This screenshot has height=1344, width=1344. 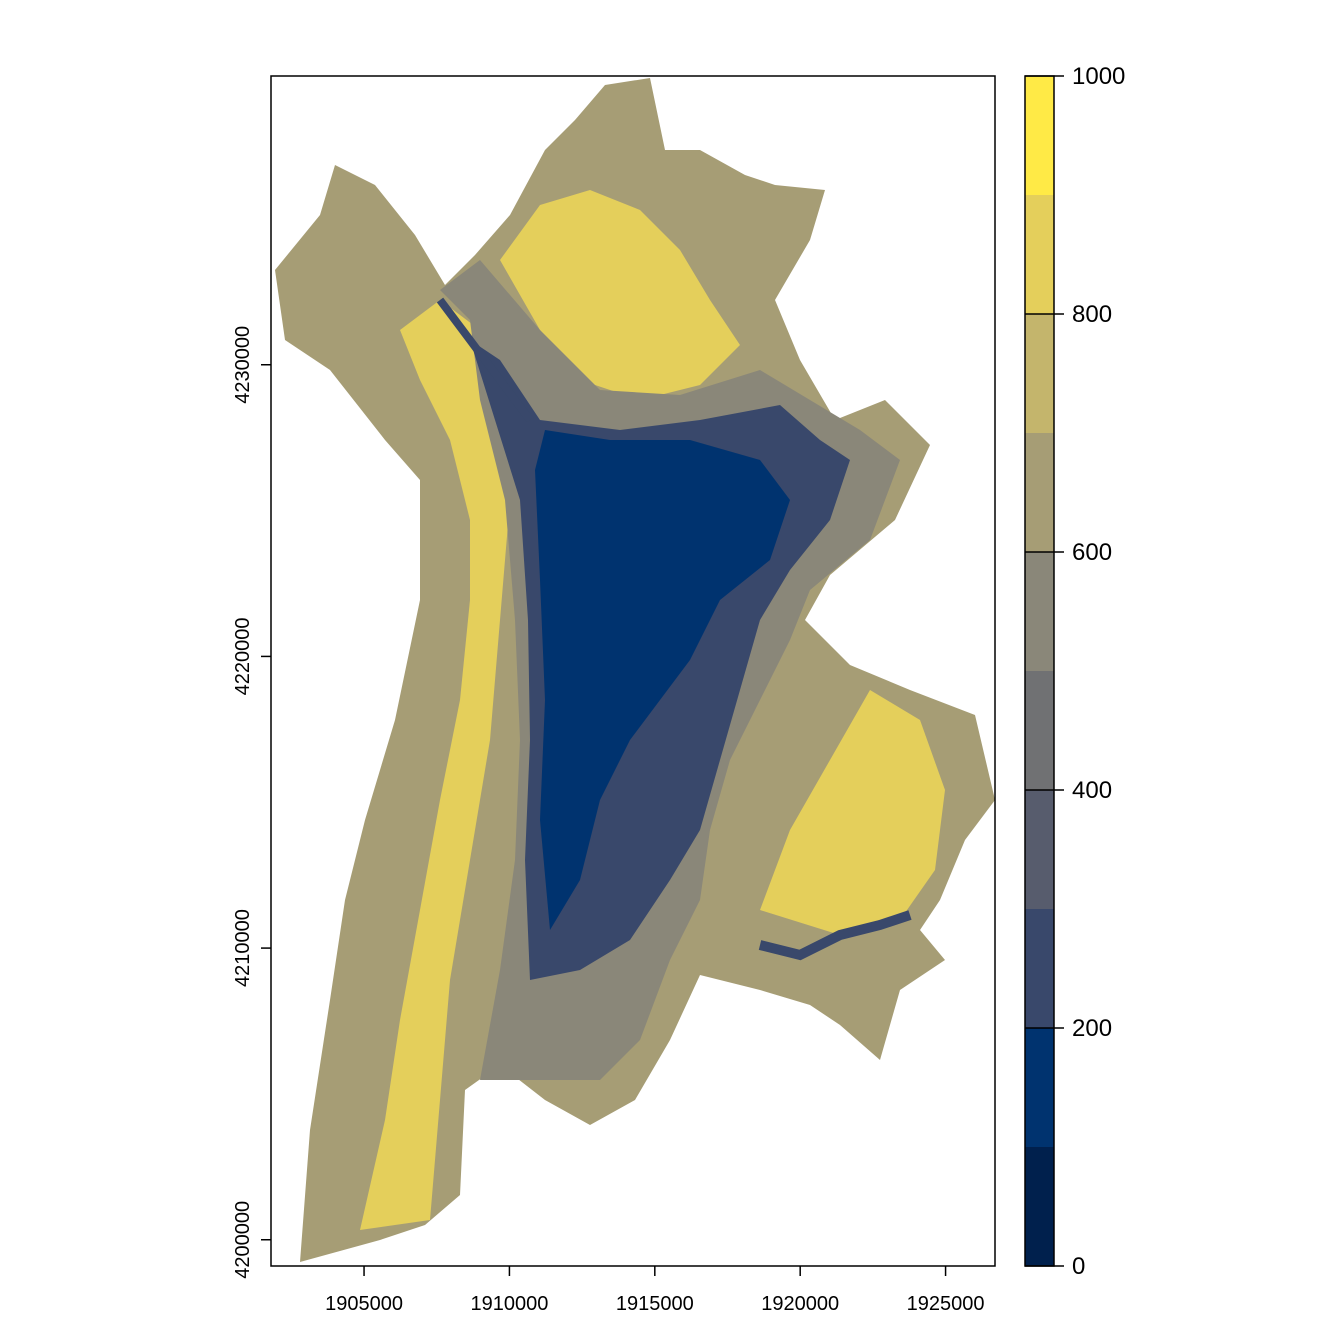 I want to click on raster-zone-west-ridge, so click(x=435, y=765).